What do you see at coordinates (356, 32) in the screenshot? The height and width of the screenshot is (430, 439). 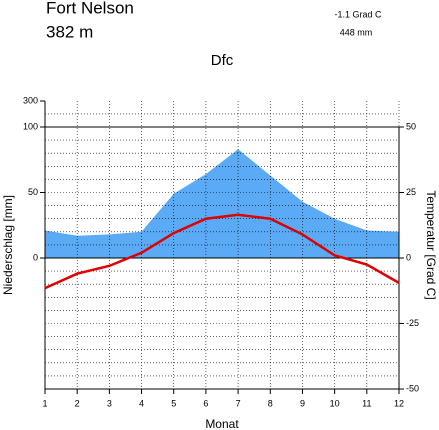 I see `annual-precipitation: 448 mm` at bounding box center [356, 32].